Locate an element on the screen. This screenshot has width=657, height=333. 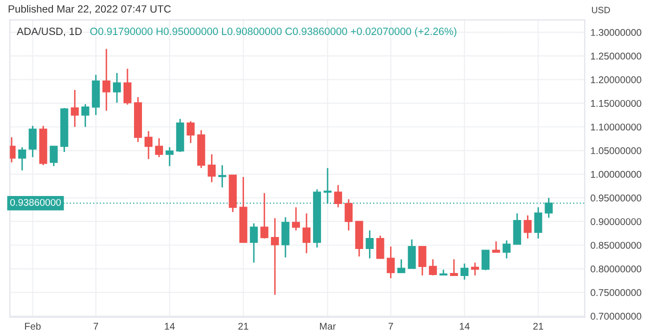
y-axis-title: USD is located at coordinates (601, 10).